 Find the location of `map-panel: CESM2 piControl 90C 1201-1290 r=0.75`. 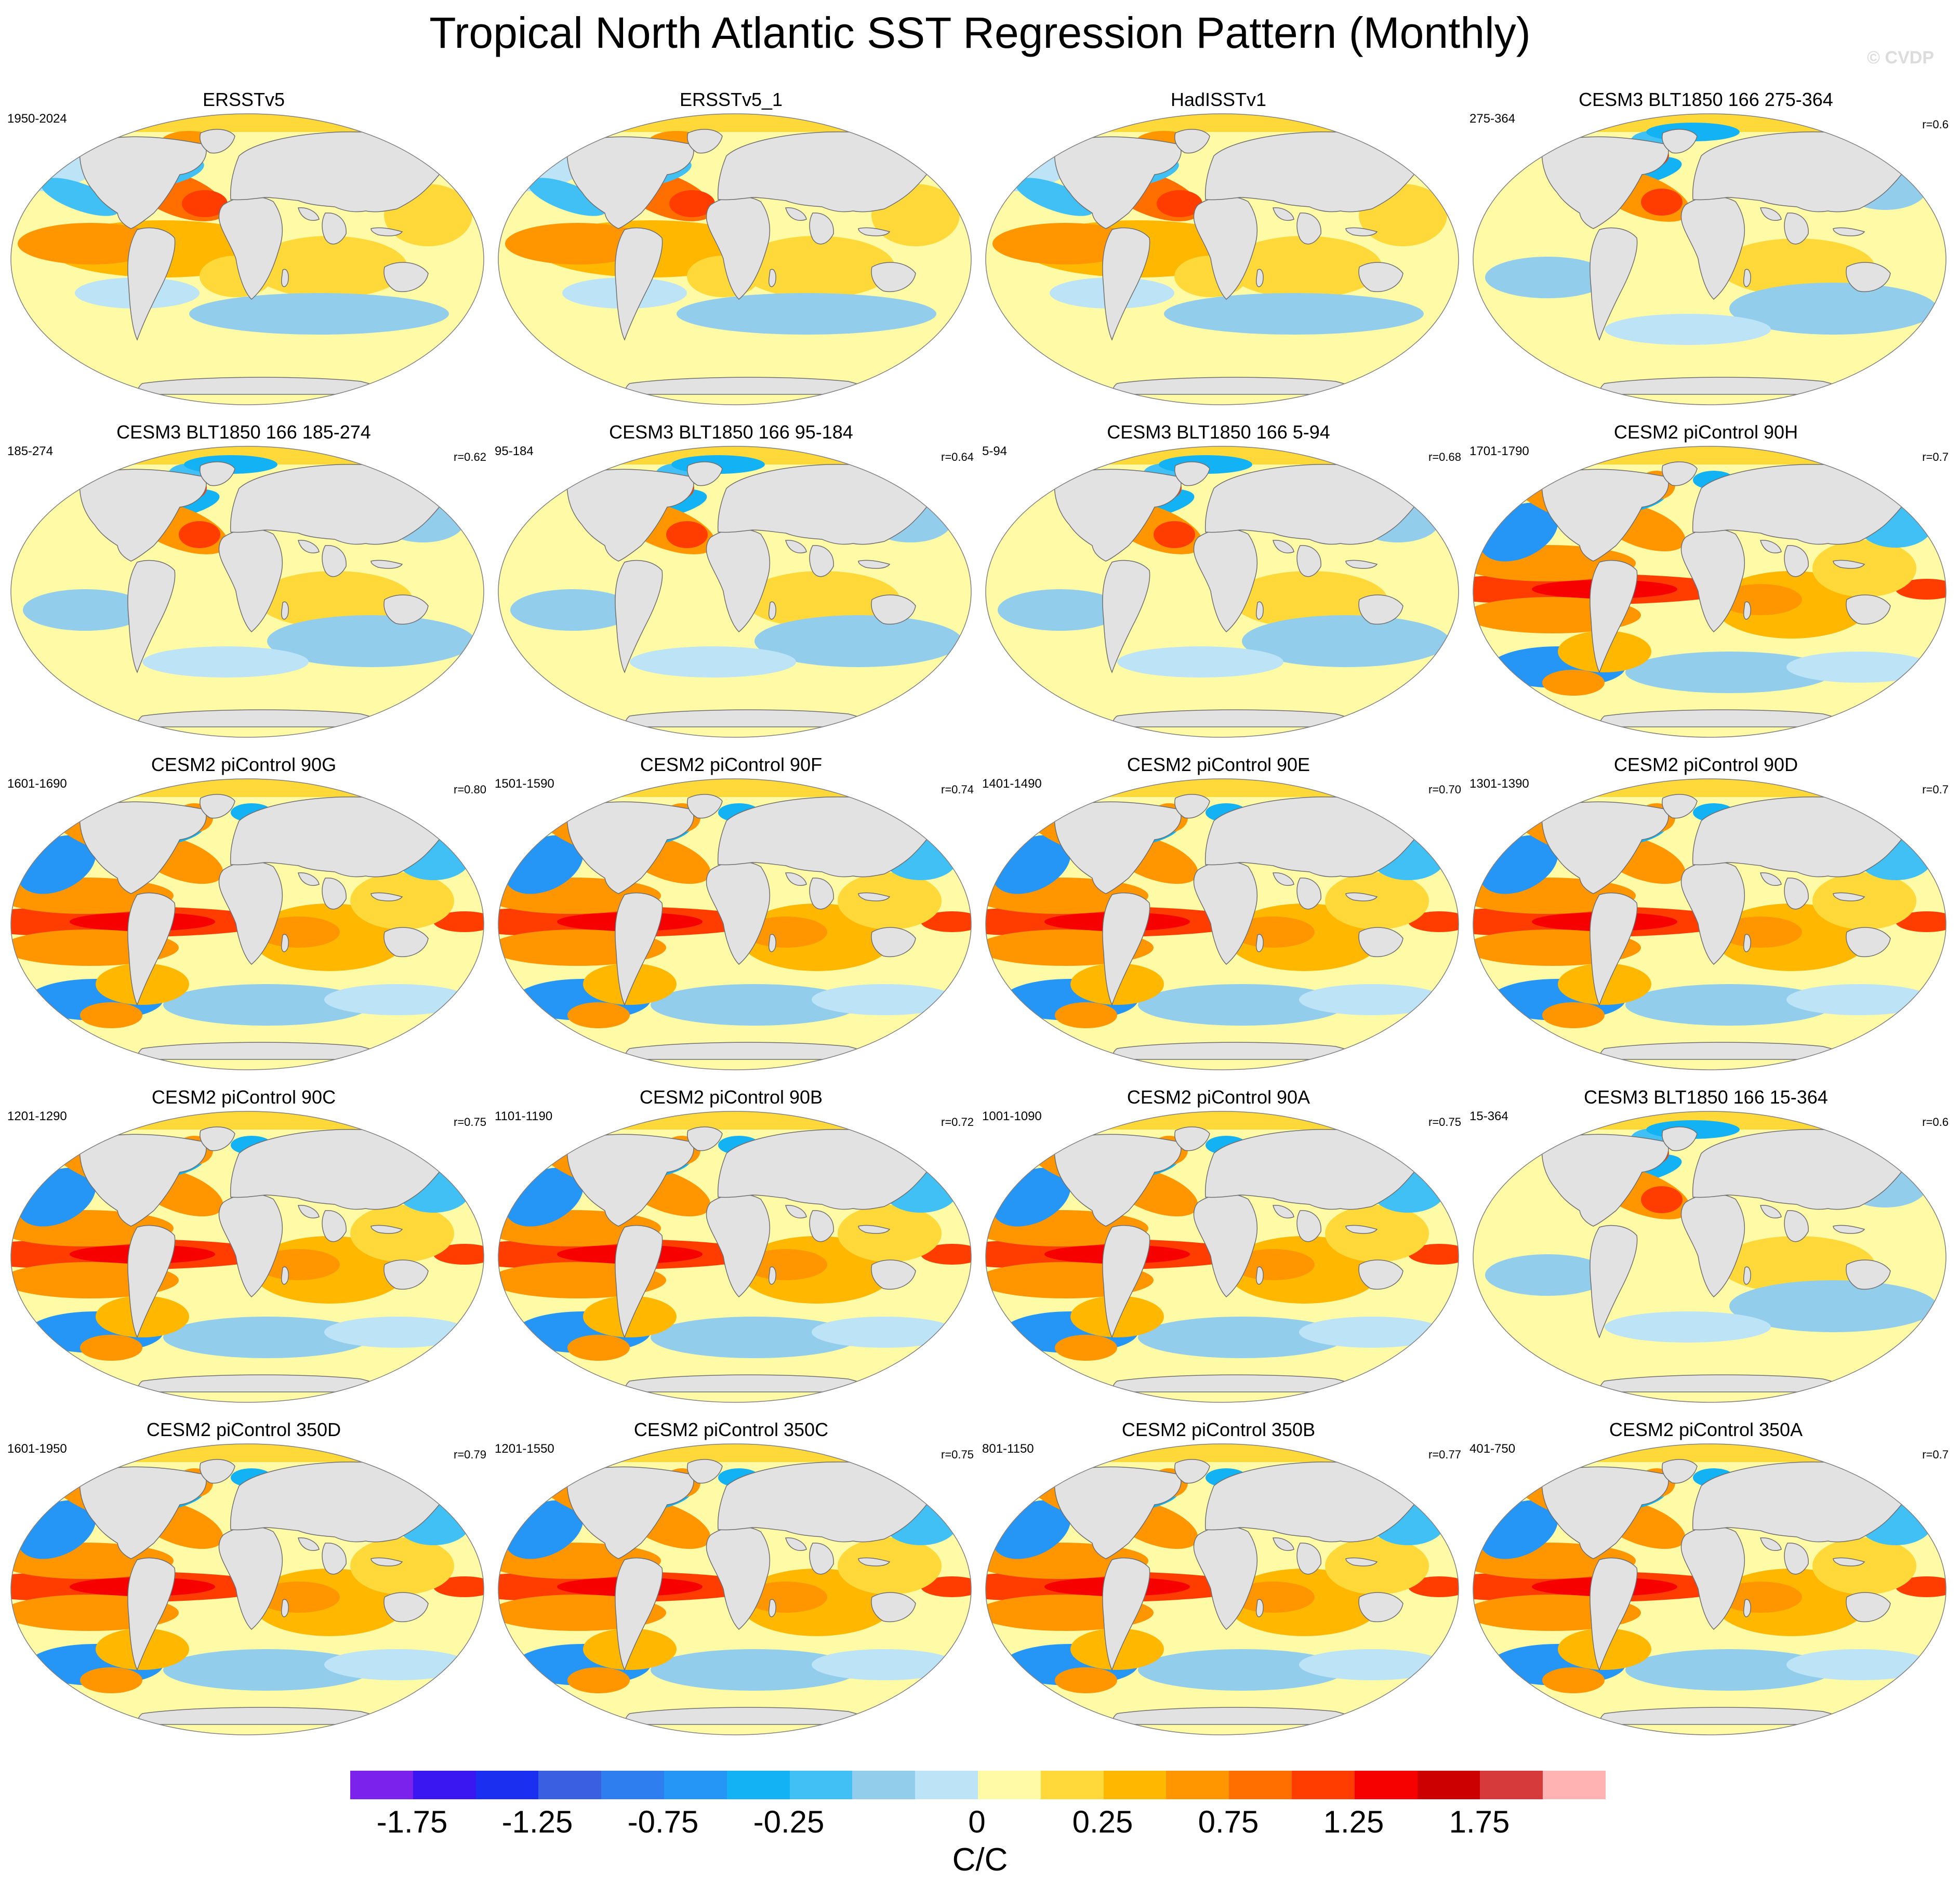

map-panel: CESM2 piControl 90C 1201-1290 r=0.75 is located at coordinates (243, 1252).